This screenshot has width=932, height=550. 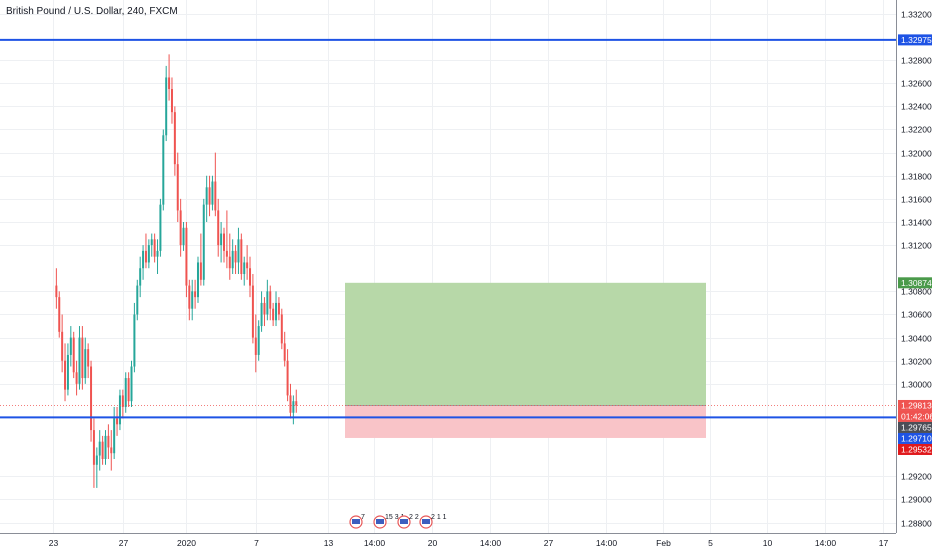 What do you see at coordinates (916, 154) in the screenshot?
I see `price-axis-label: 1.32000` at bounding box center [916, 154].